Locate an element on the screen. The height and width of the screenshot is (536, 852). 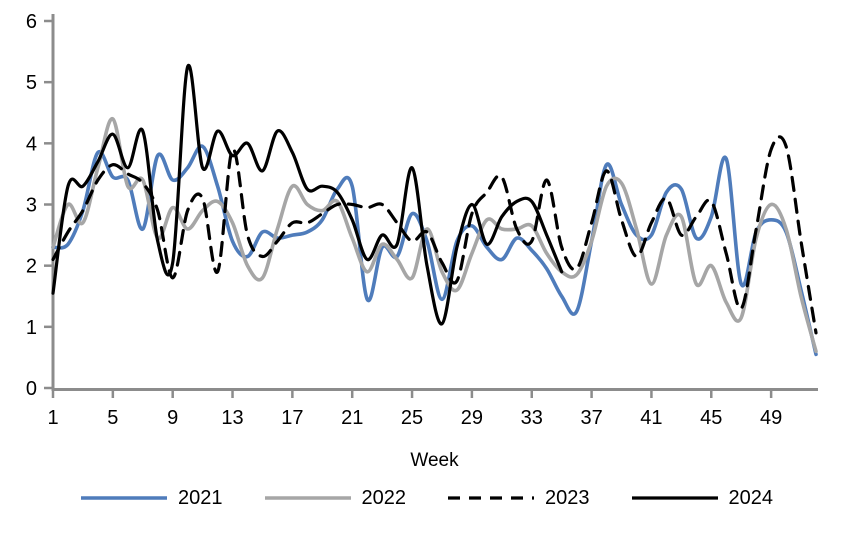
x-tick-label: 33 is located at coordinates (532, 418).